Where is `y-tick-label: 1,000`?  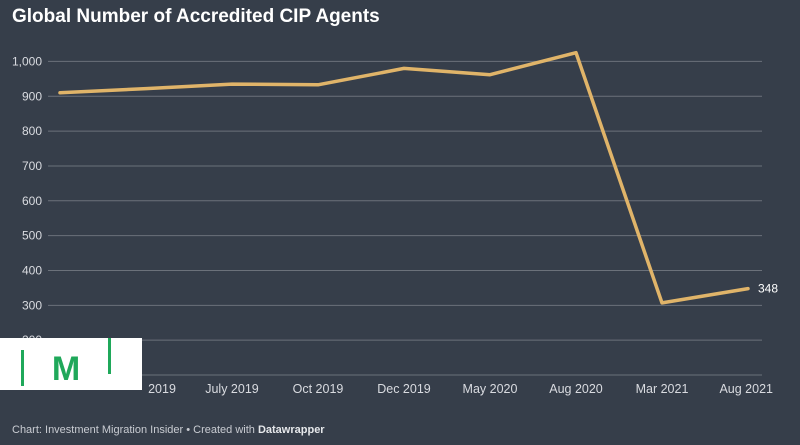
y-tick-label: 1,000 is located at coordinates (27, 61).